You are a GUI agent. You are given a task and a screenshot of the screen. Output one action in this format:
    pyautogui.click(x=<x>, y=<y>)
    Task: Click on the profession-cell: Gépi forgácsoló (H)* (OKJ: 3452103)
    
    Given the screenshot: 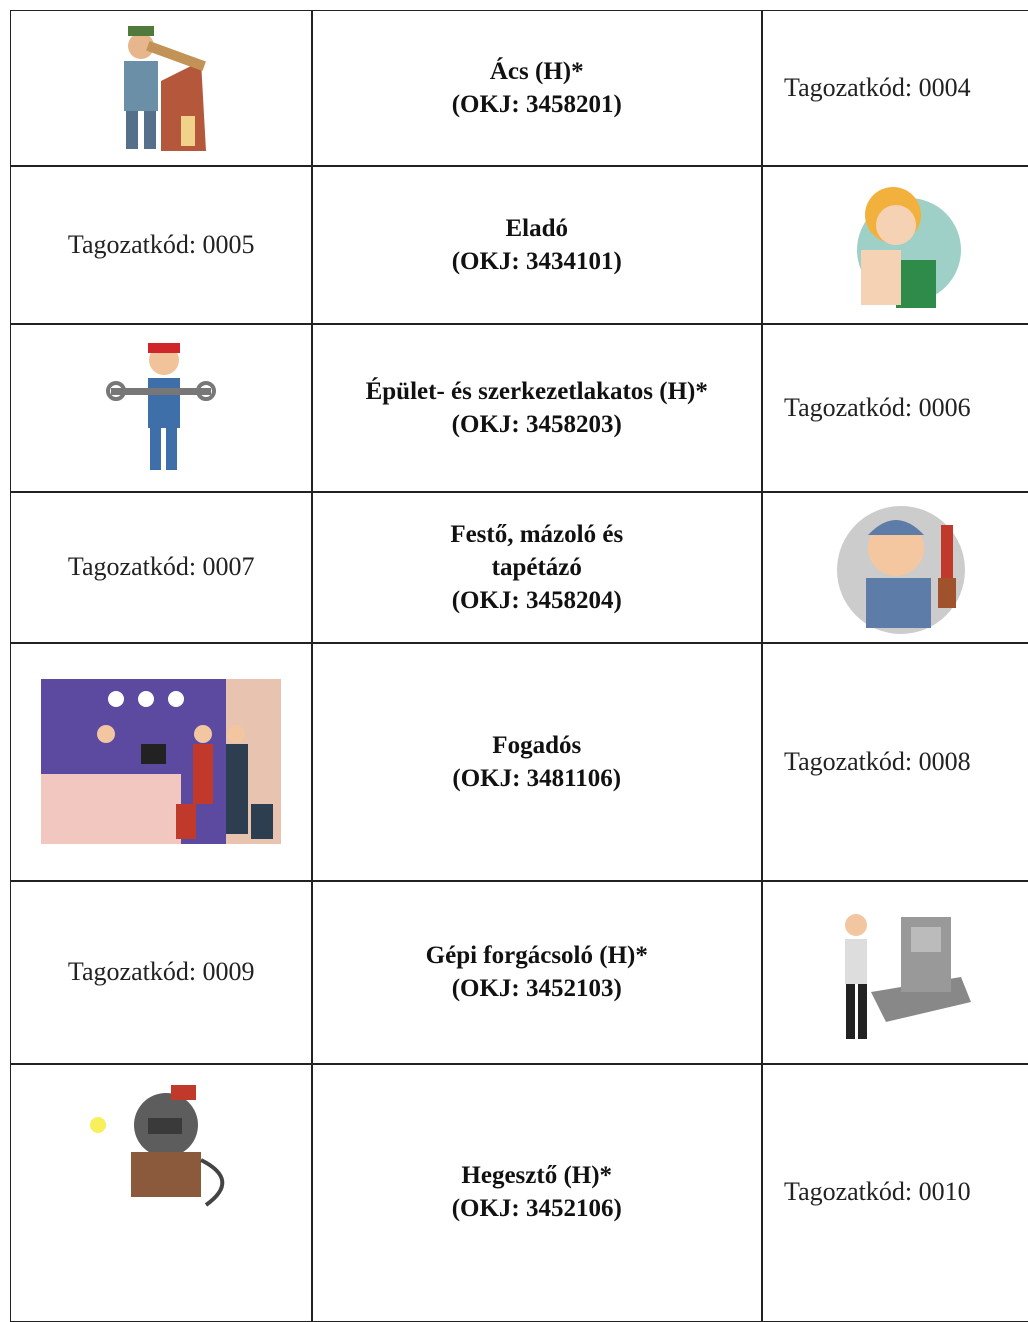 What is the action you would take?
    pyautogui.click(x=537, y=972)
    